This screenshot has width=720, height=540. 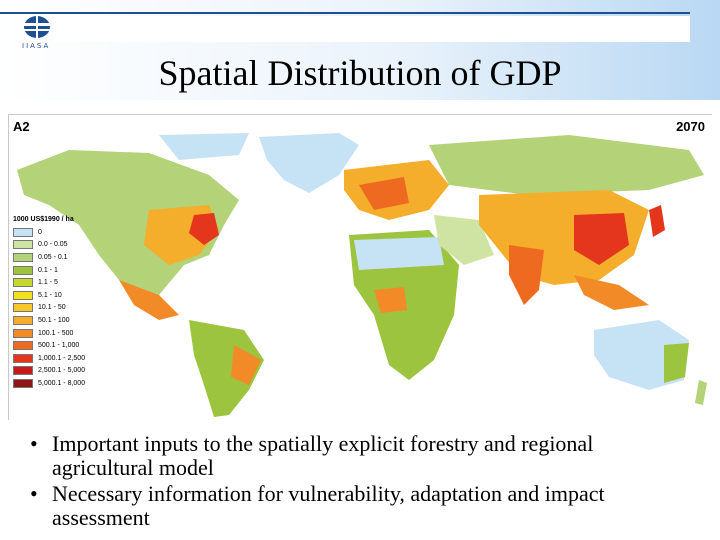 What do you see at coordinates (566, 165) in the screenshot?
I see `russia-shape` at bounding box center [566, 165].